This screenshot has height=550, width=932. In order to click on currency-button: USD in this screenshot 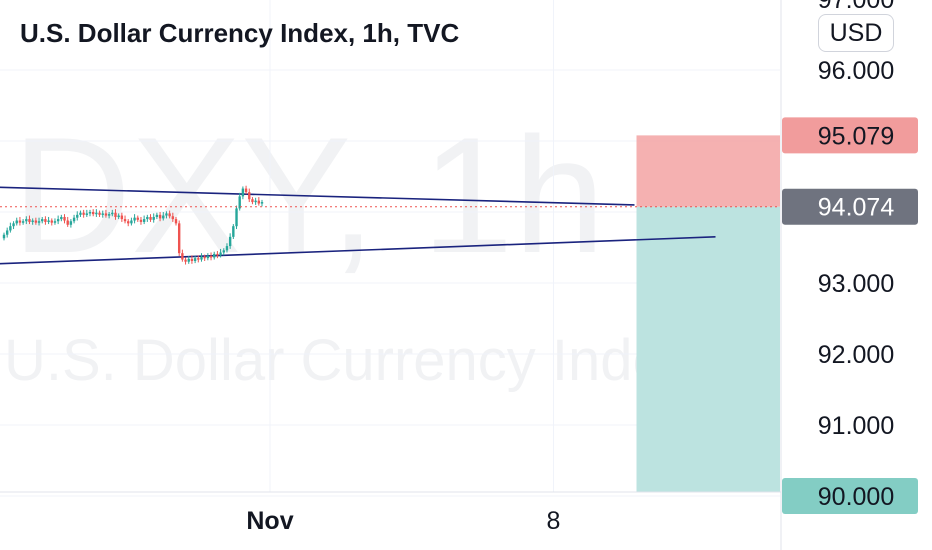, I will do `click(856, 33)`.